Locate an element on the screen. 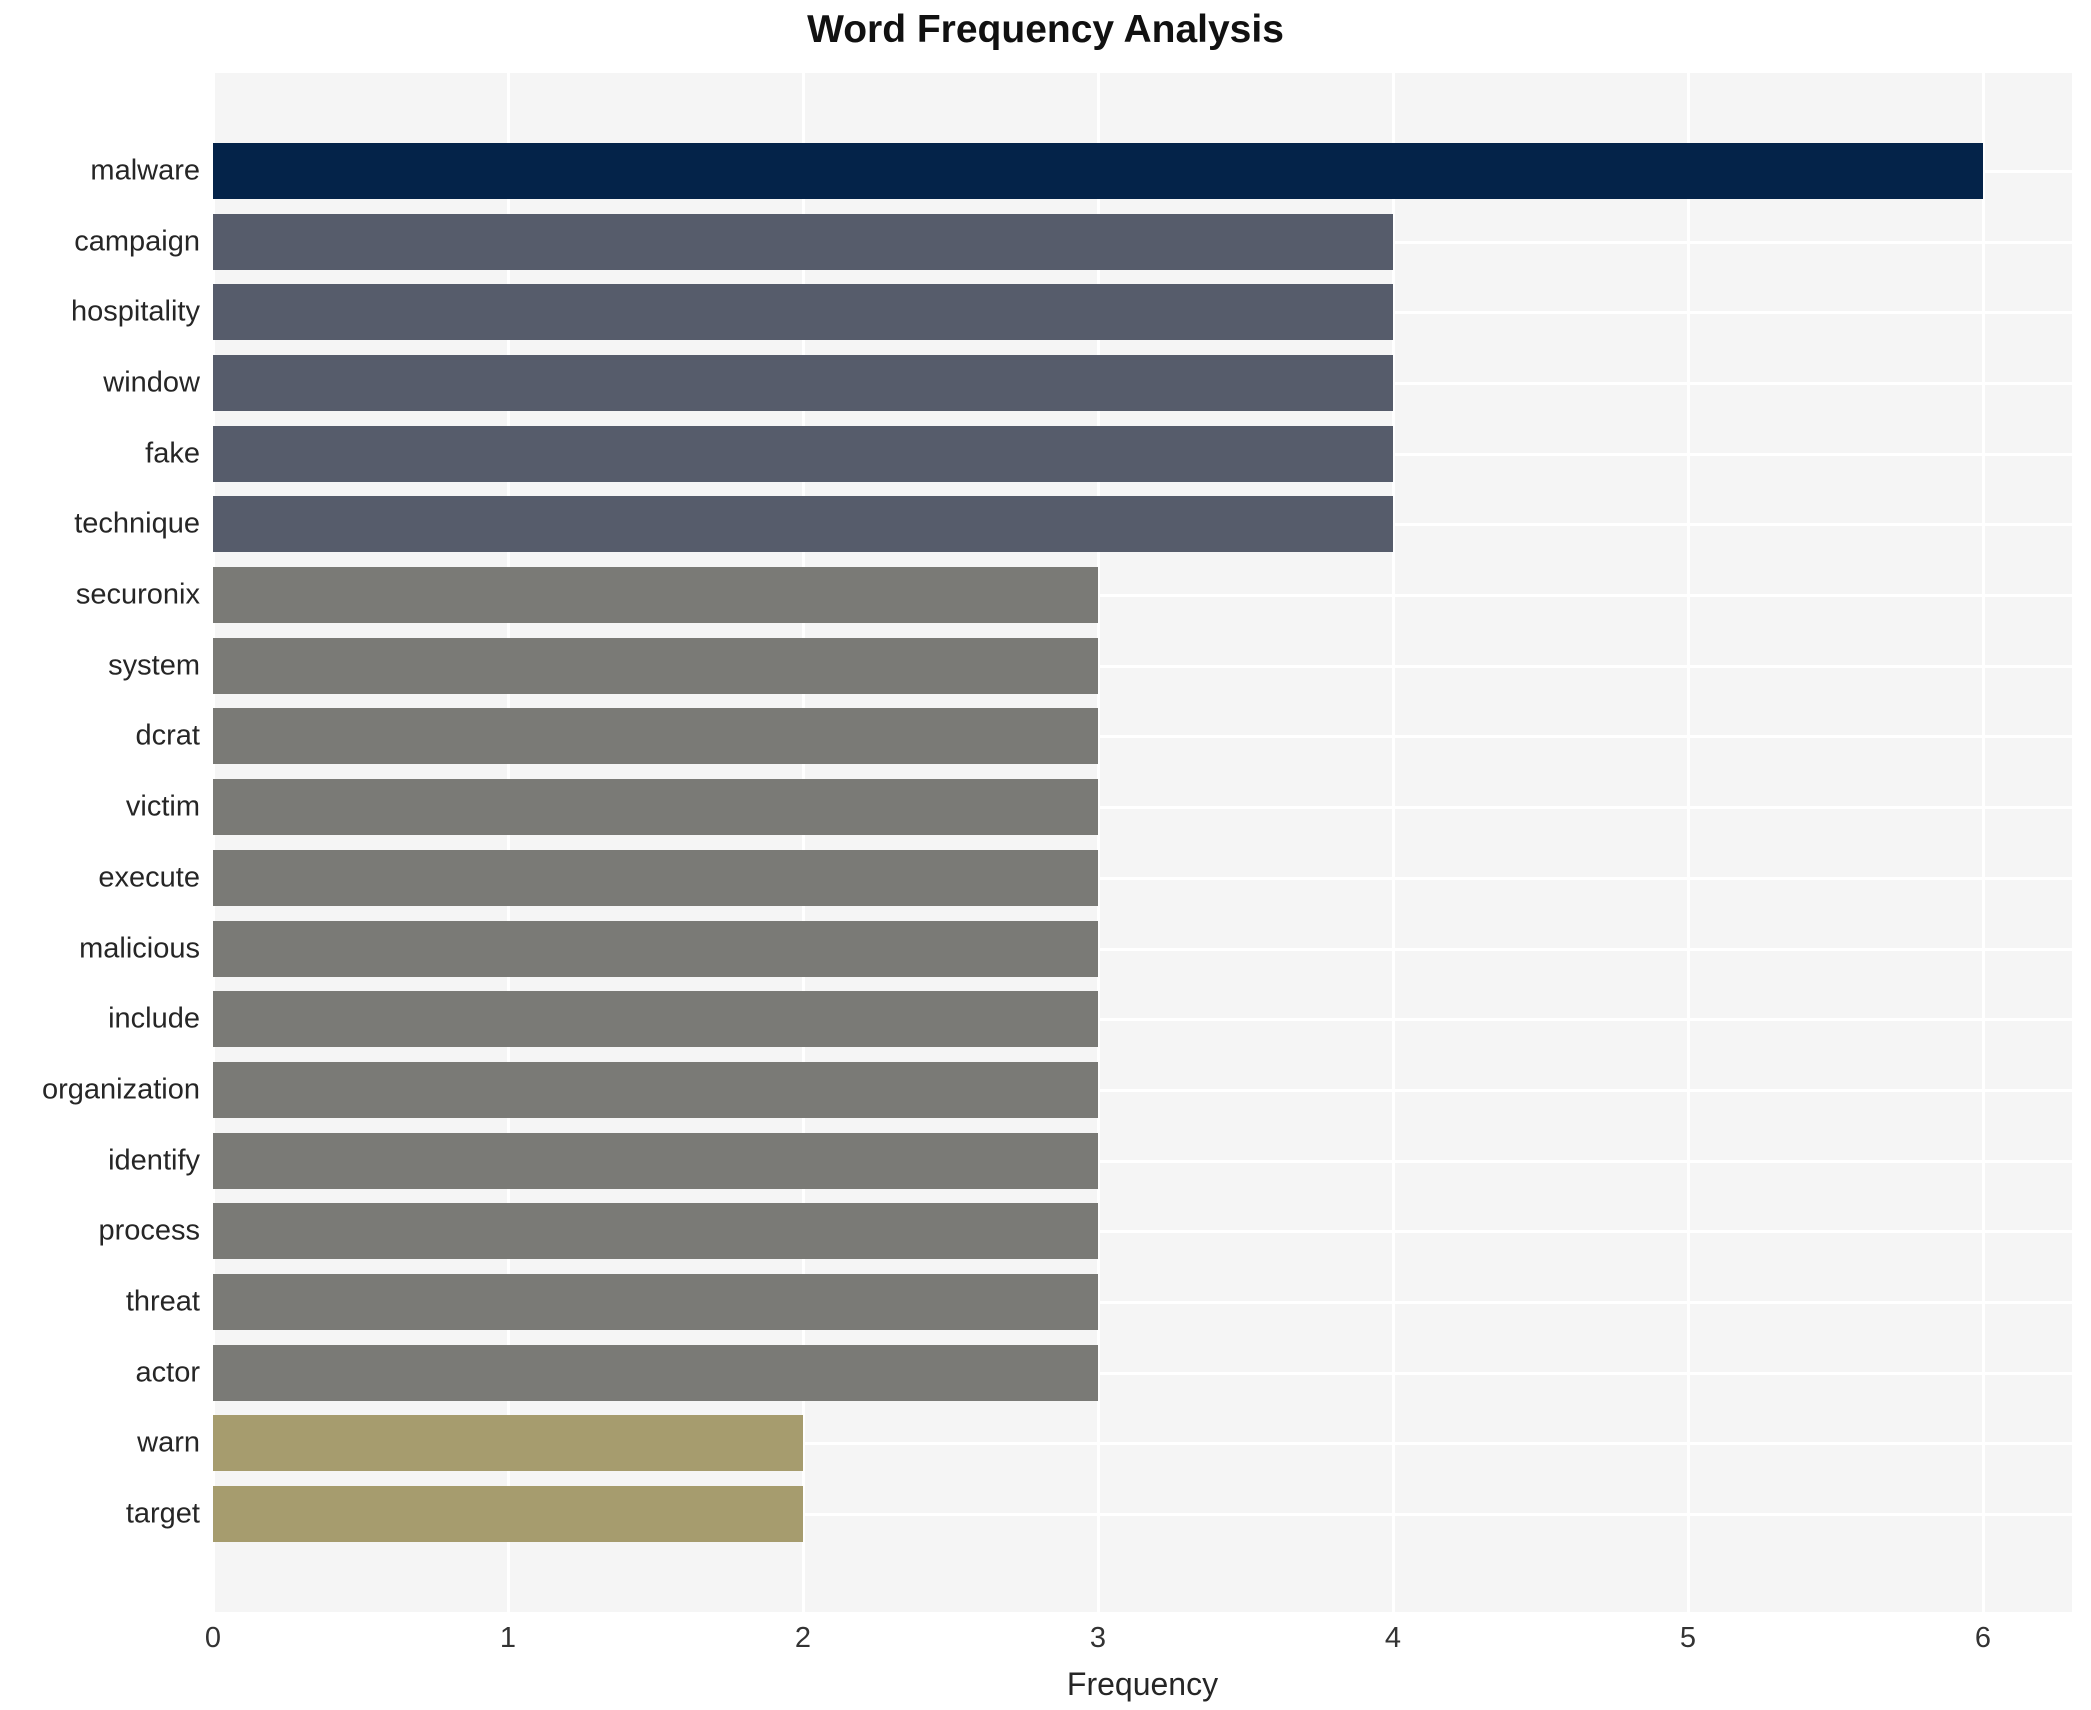  category-label-system: system is located at coordinates (154, 665).